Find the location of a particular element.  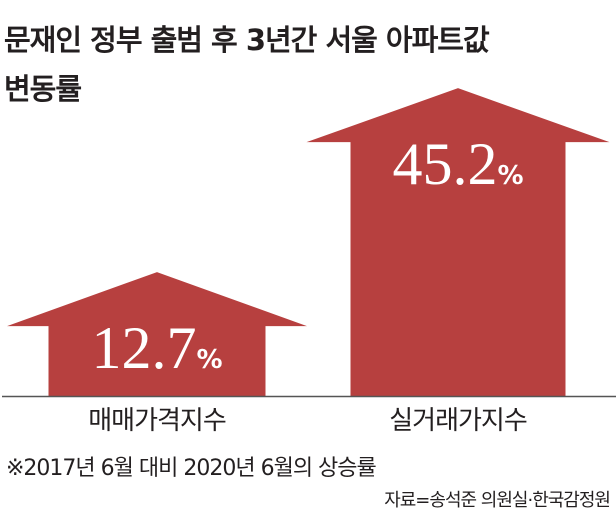

source: 자료=송석준 의원실·한국감정원 is located at coordinates (497, 500).